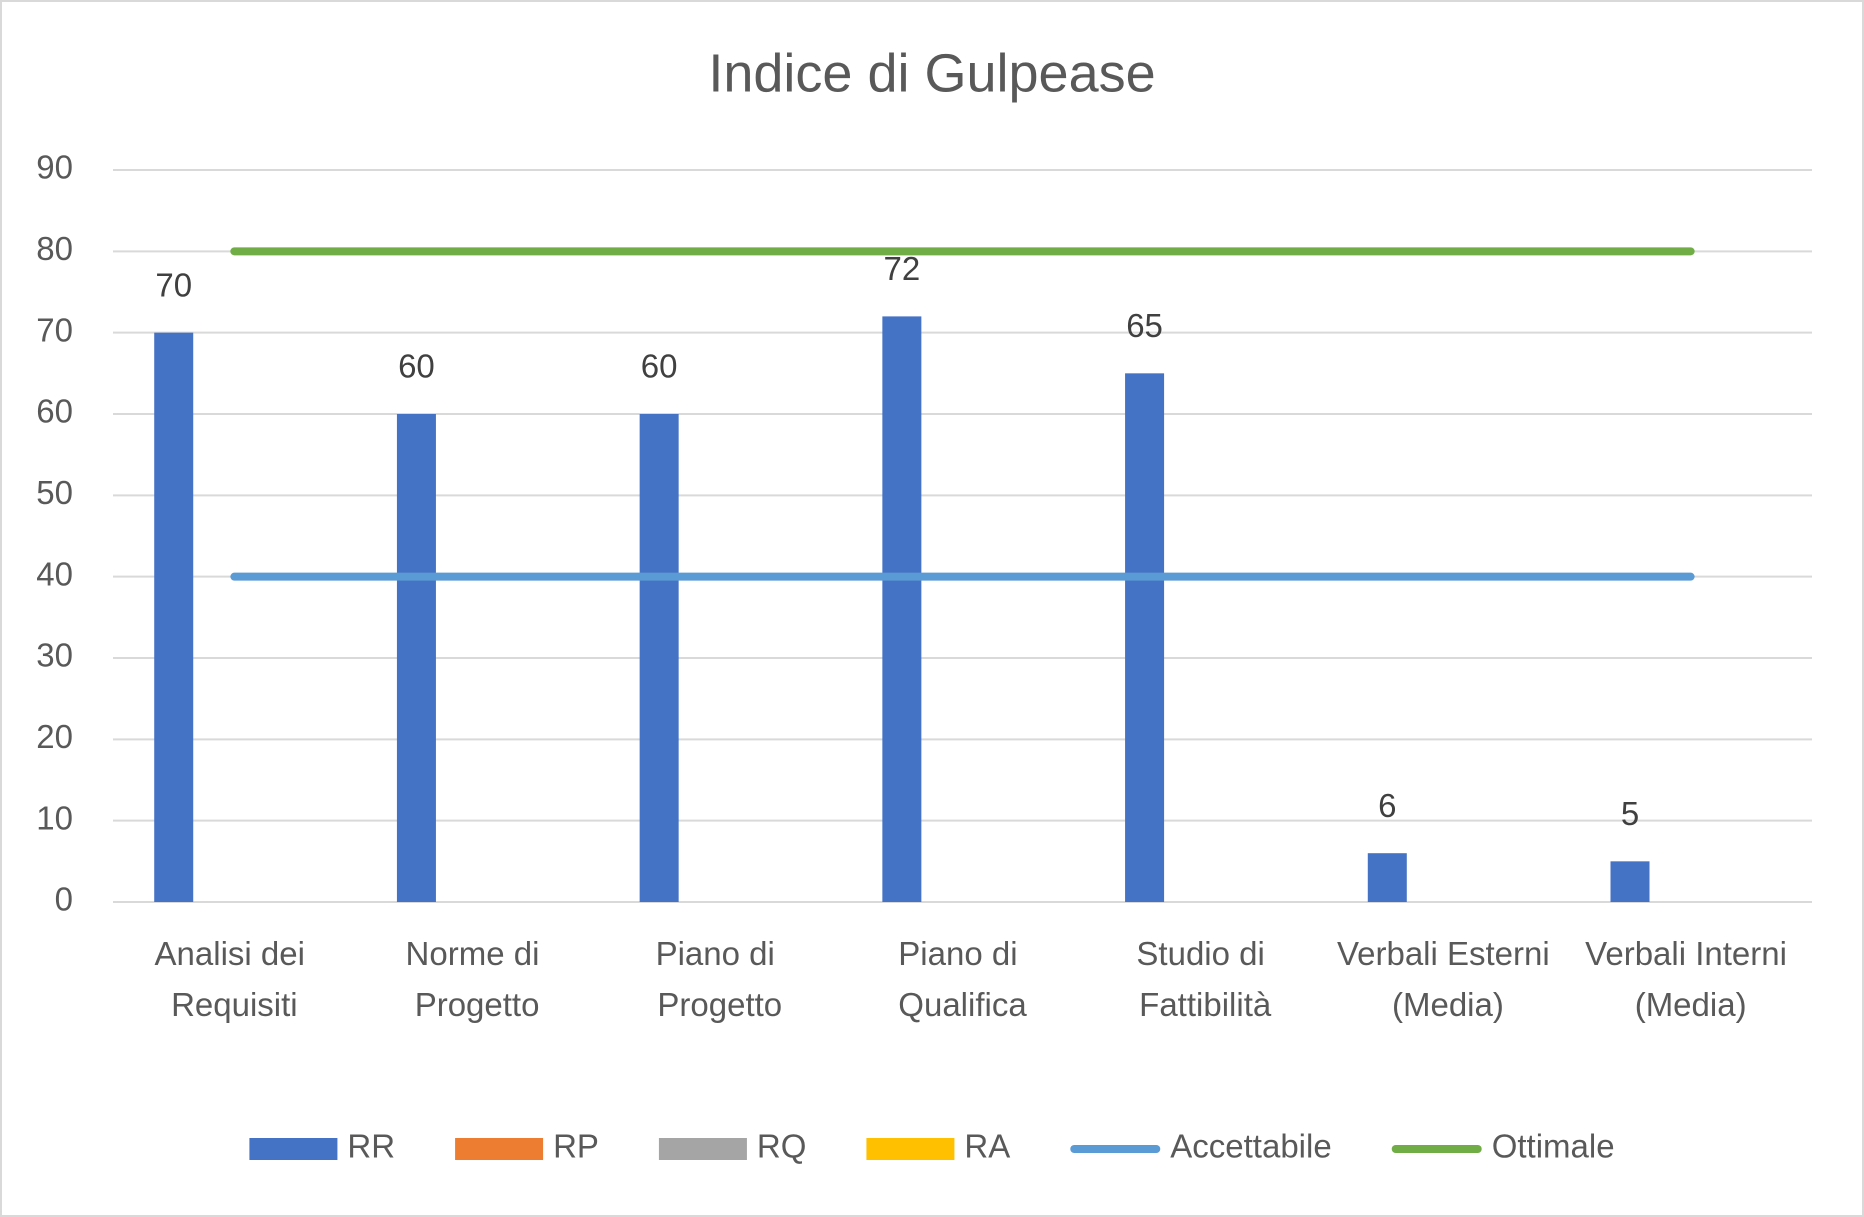 The image size is (1864, 1217). What do you see at coordinates (54, 411) in the screenshot?
I see `y-tick-label: 60` at bounding box center [54, 411].